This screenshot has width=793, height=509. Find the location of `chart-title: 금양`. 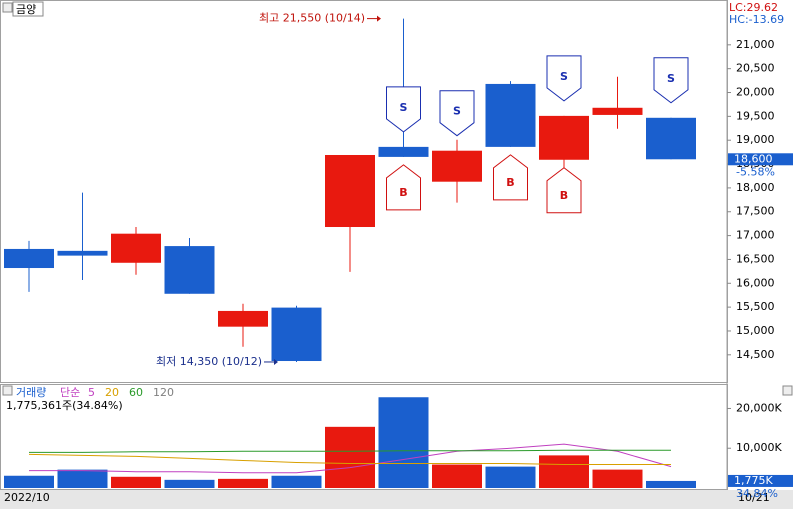

chart-title: 금양 is located at coordinates (26, 9).